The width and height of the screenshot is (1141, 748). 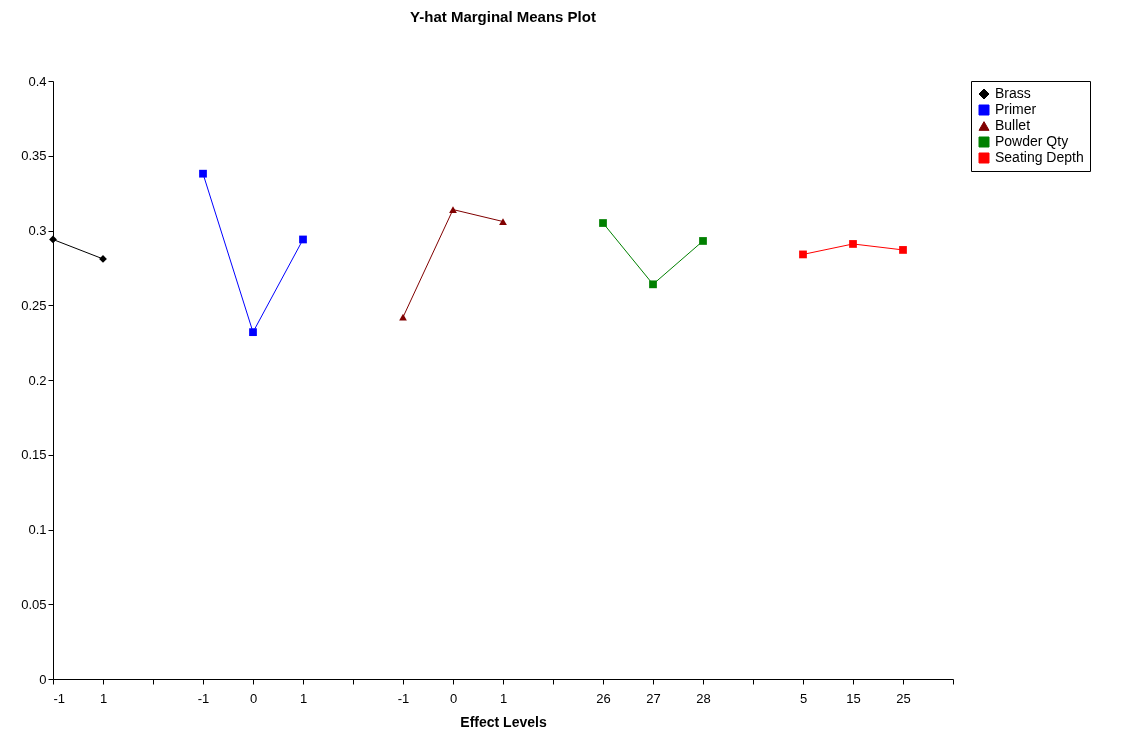 What do you see at coordinates (34, 156) in the screenshot?
I see `y-tick-label: 0.35` at bounding box center [34, 156].